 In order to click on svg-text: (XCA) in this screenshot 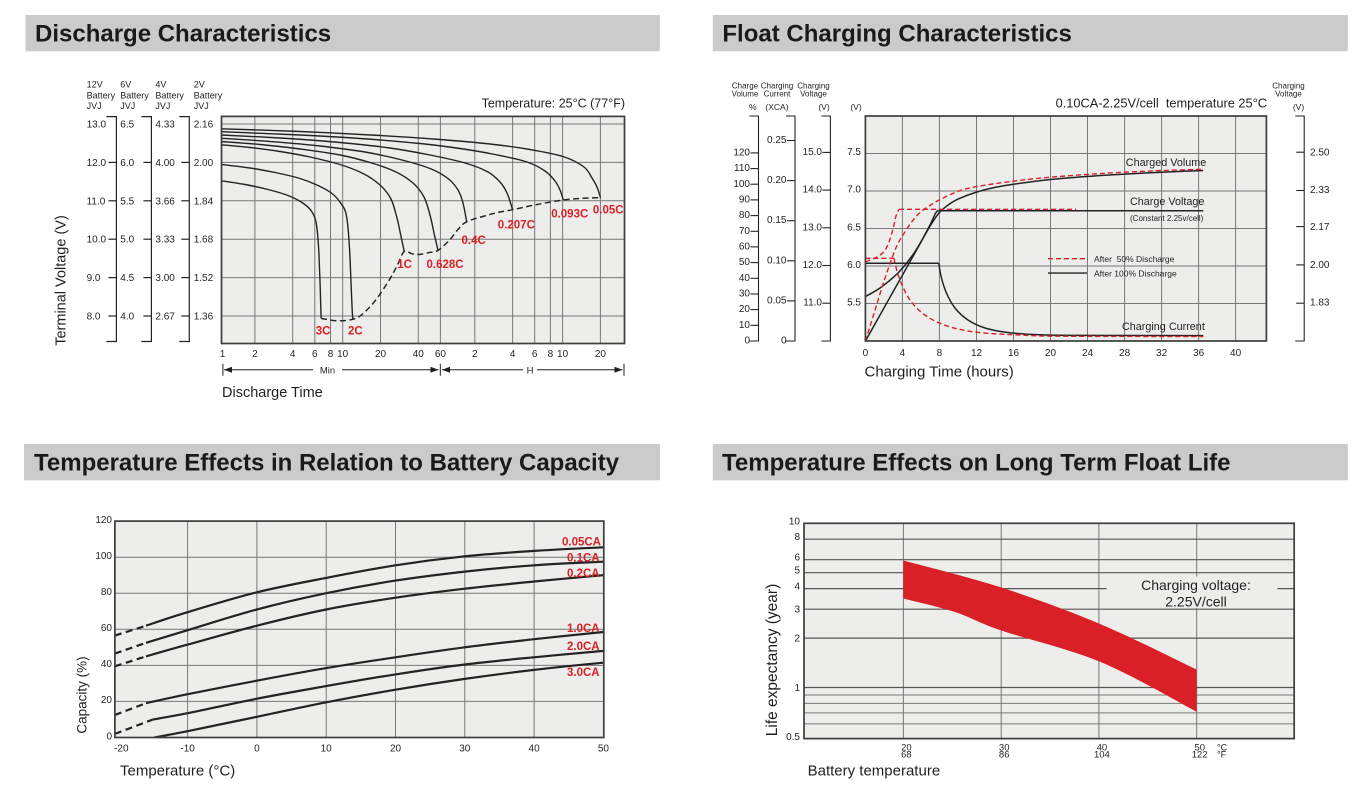, I will do `click(776, 107)`.